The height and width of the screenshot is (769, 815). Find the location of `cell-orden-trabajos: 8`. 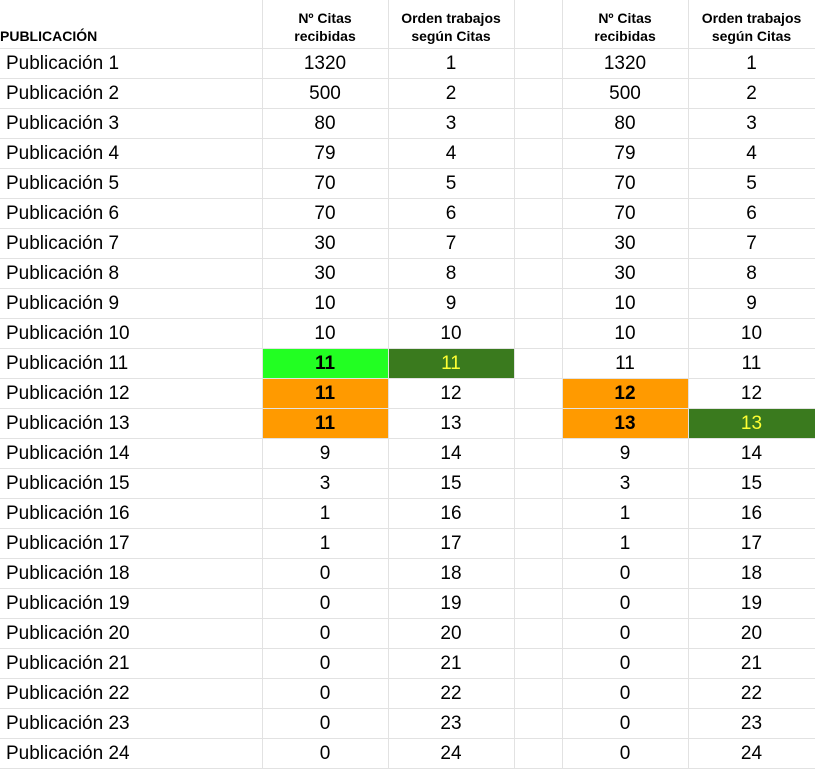

cell-orden-trabajos: 8 is located at coordinates (451, 273).